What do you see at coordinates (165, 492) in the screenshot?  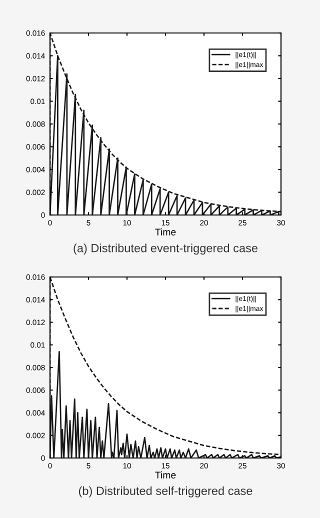 I see `text: (b) Distributed self-triggered case` at bounding box center [165, 492].